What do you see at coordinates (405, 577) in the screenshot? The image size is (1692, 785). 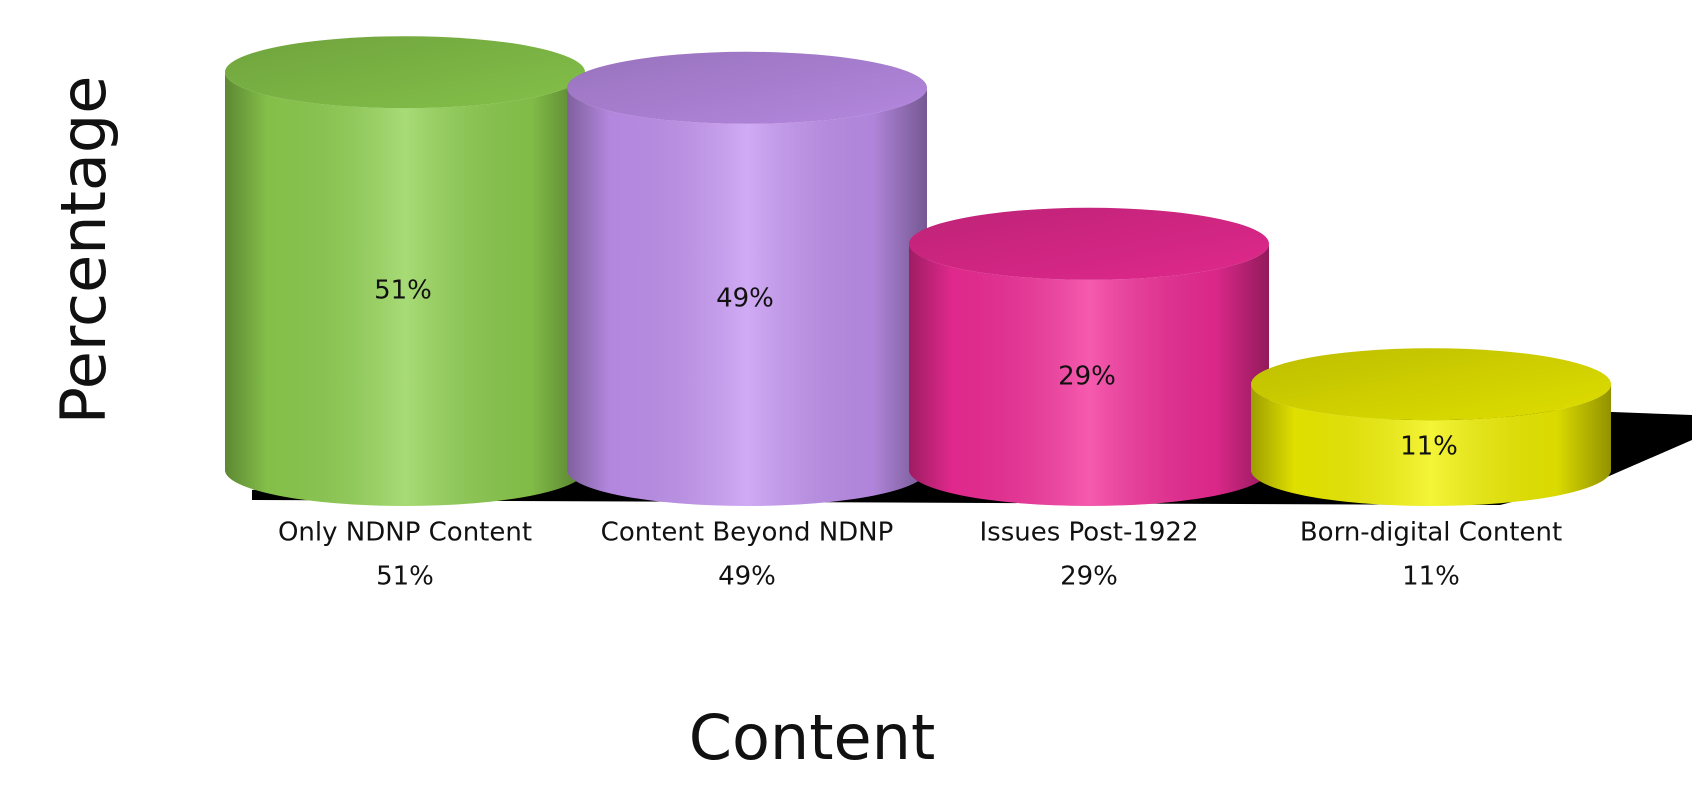 I see `x-tick-value-label: 51%` at bounding box center [405, 577].